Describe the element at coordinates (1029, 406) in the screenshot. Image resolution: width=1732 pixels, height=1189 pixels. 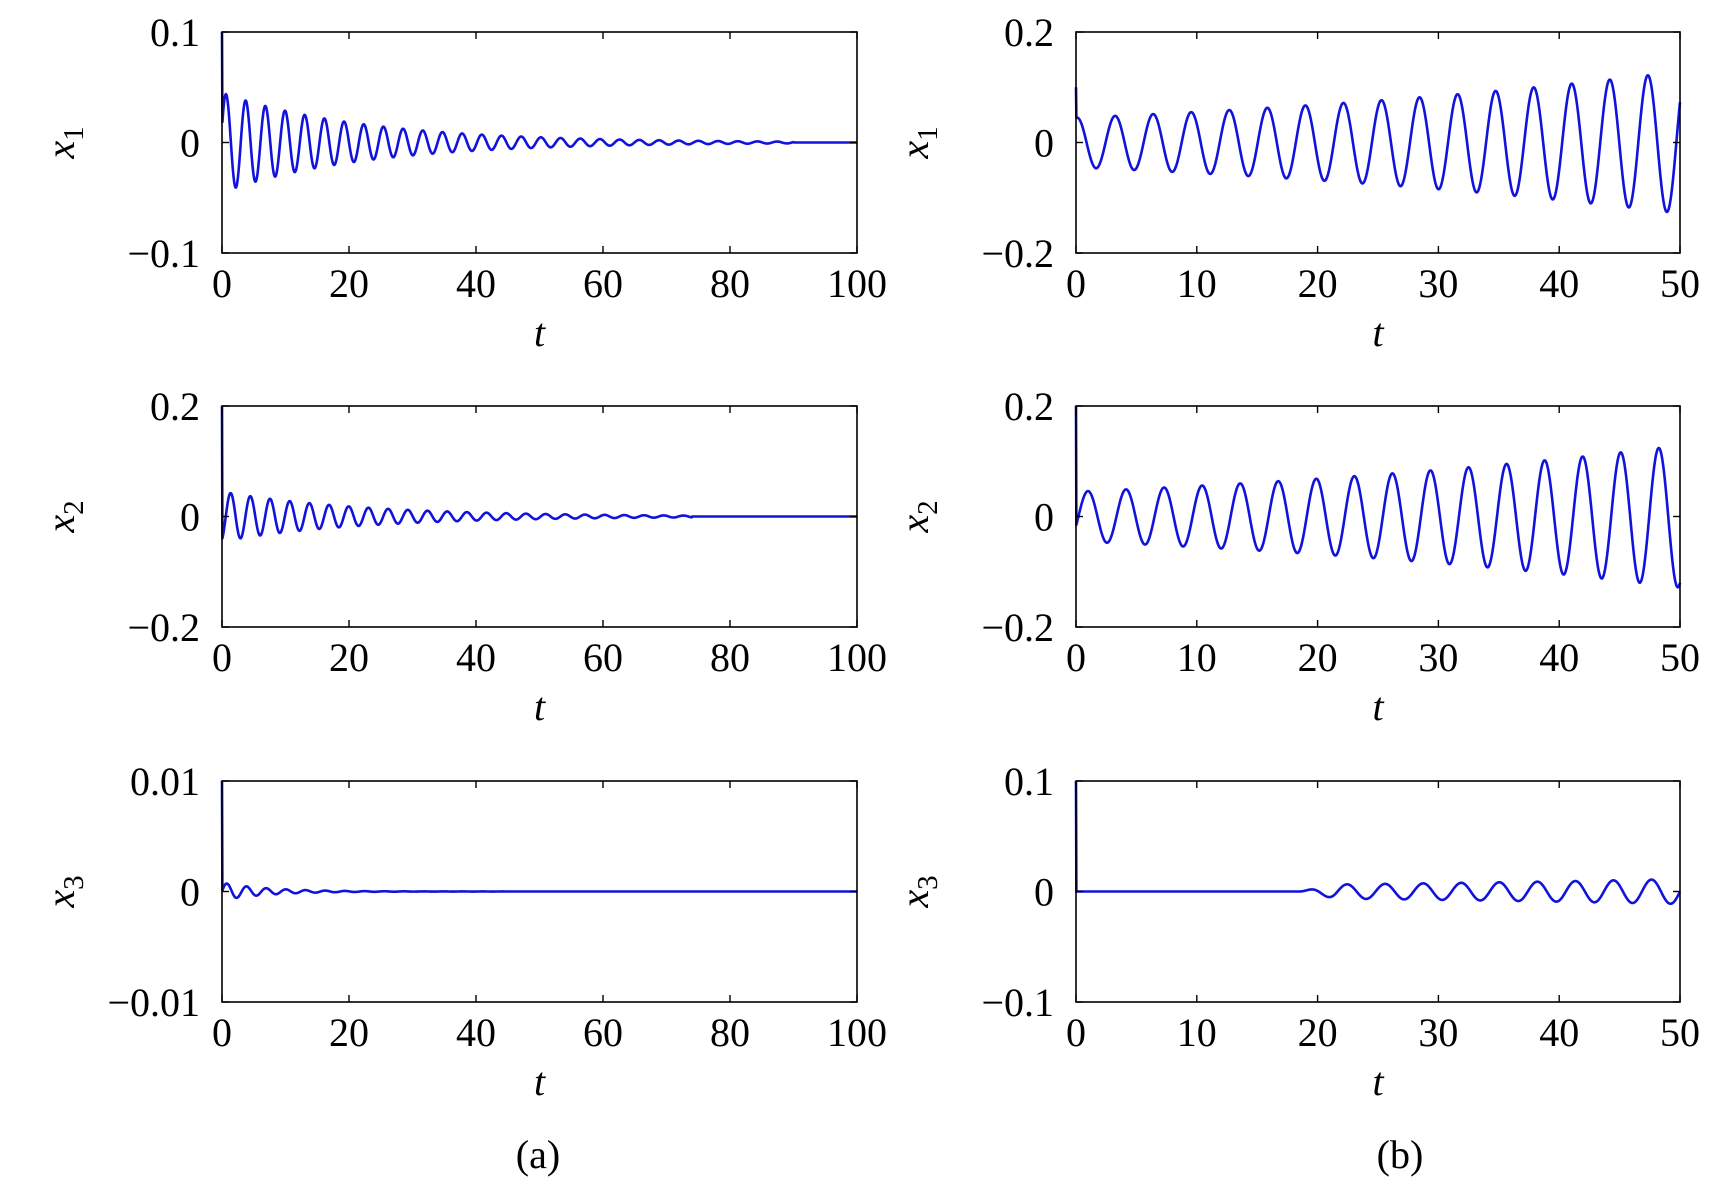
I see `y-tick-label-b2-2: 0.2` at that location.